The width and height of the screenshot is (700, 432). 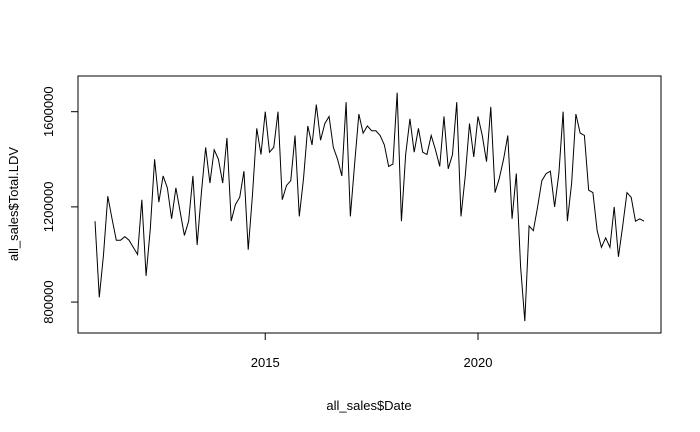 What do you see at coordinates (372, 351) in the screenshot?
I see `x-axis: 2015 2020` at bounding box center [372, 351].